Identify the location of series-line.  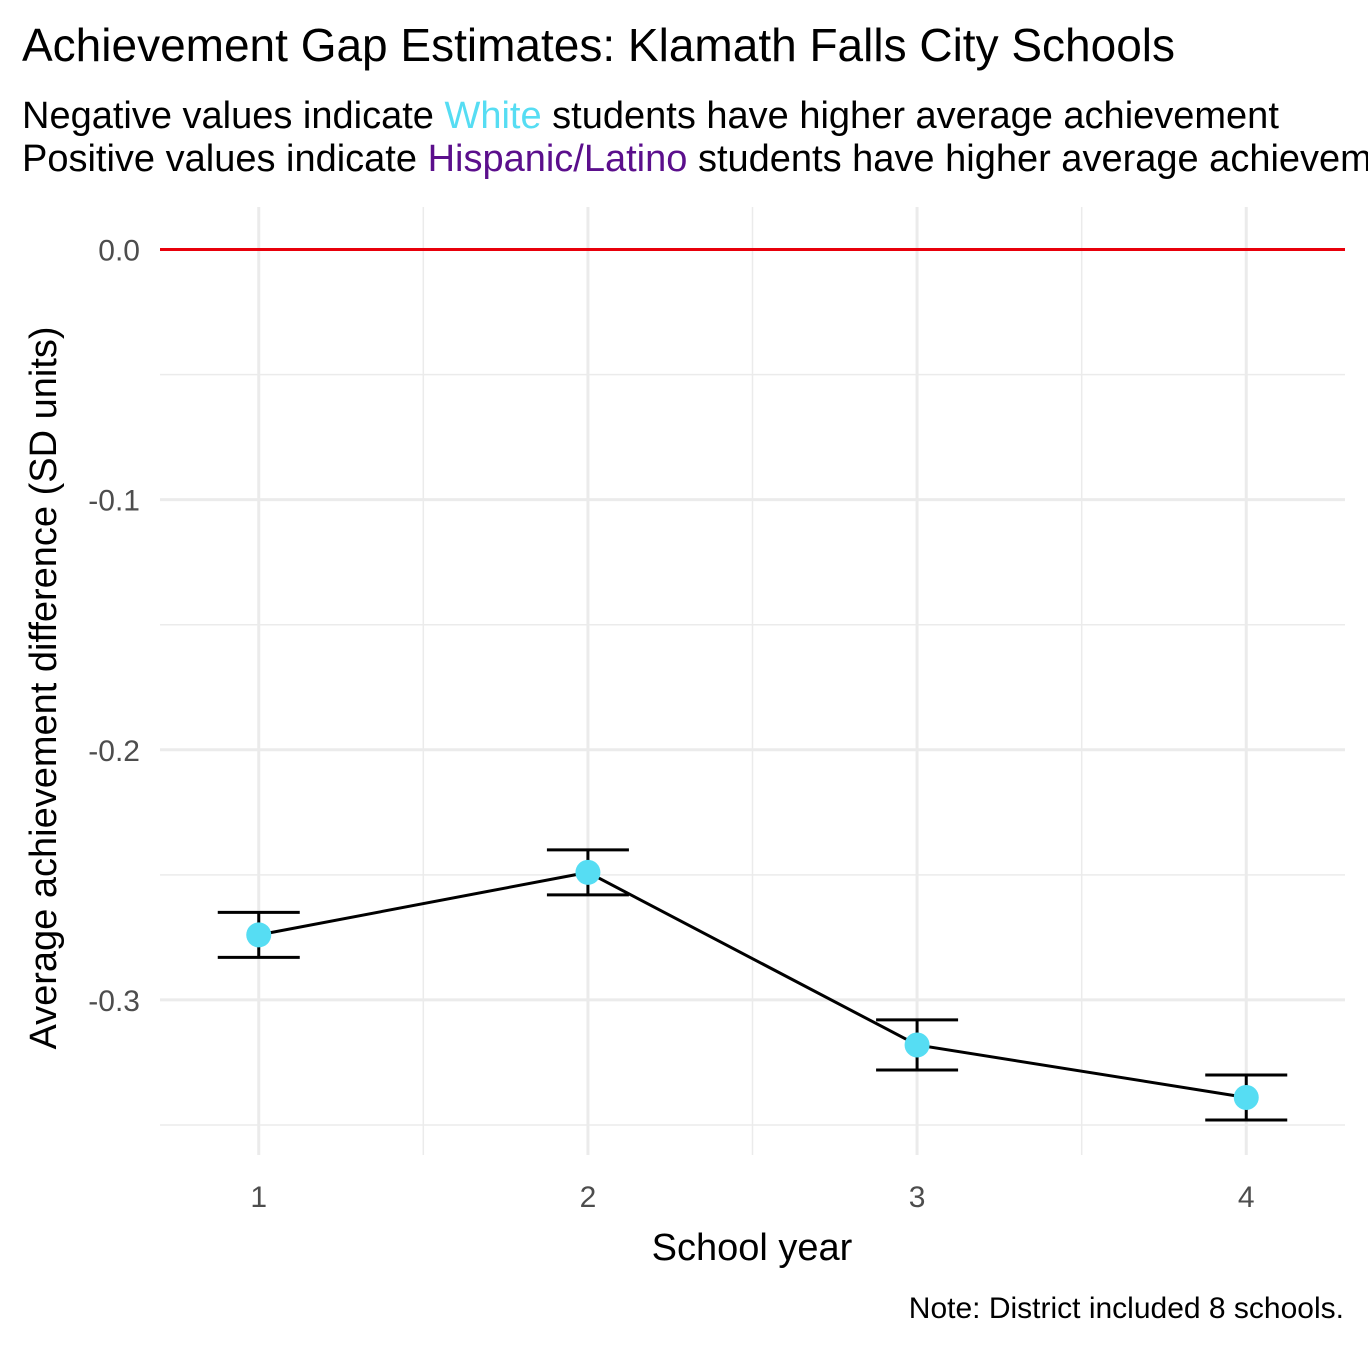
(752, 984).